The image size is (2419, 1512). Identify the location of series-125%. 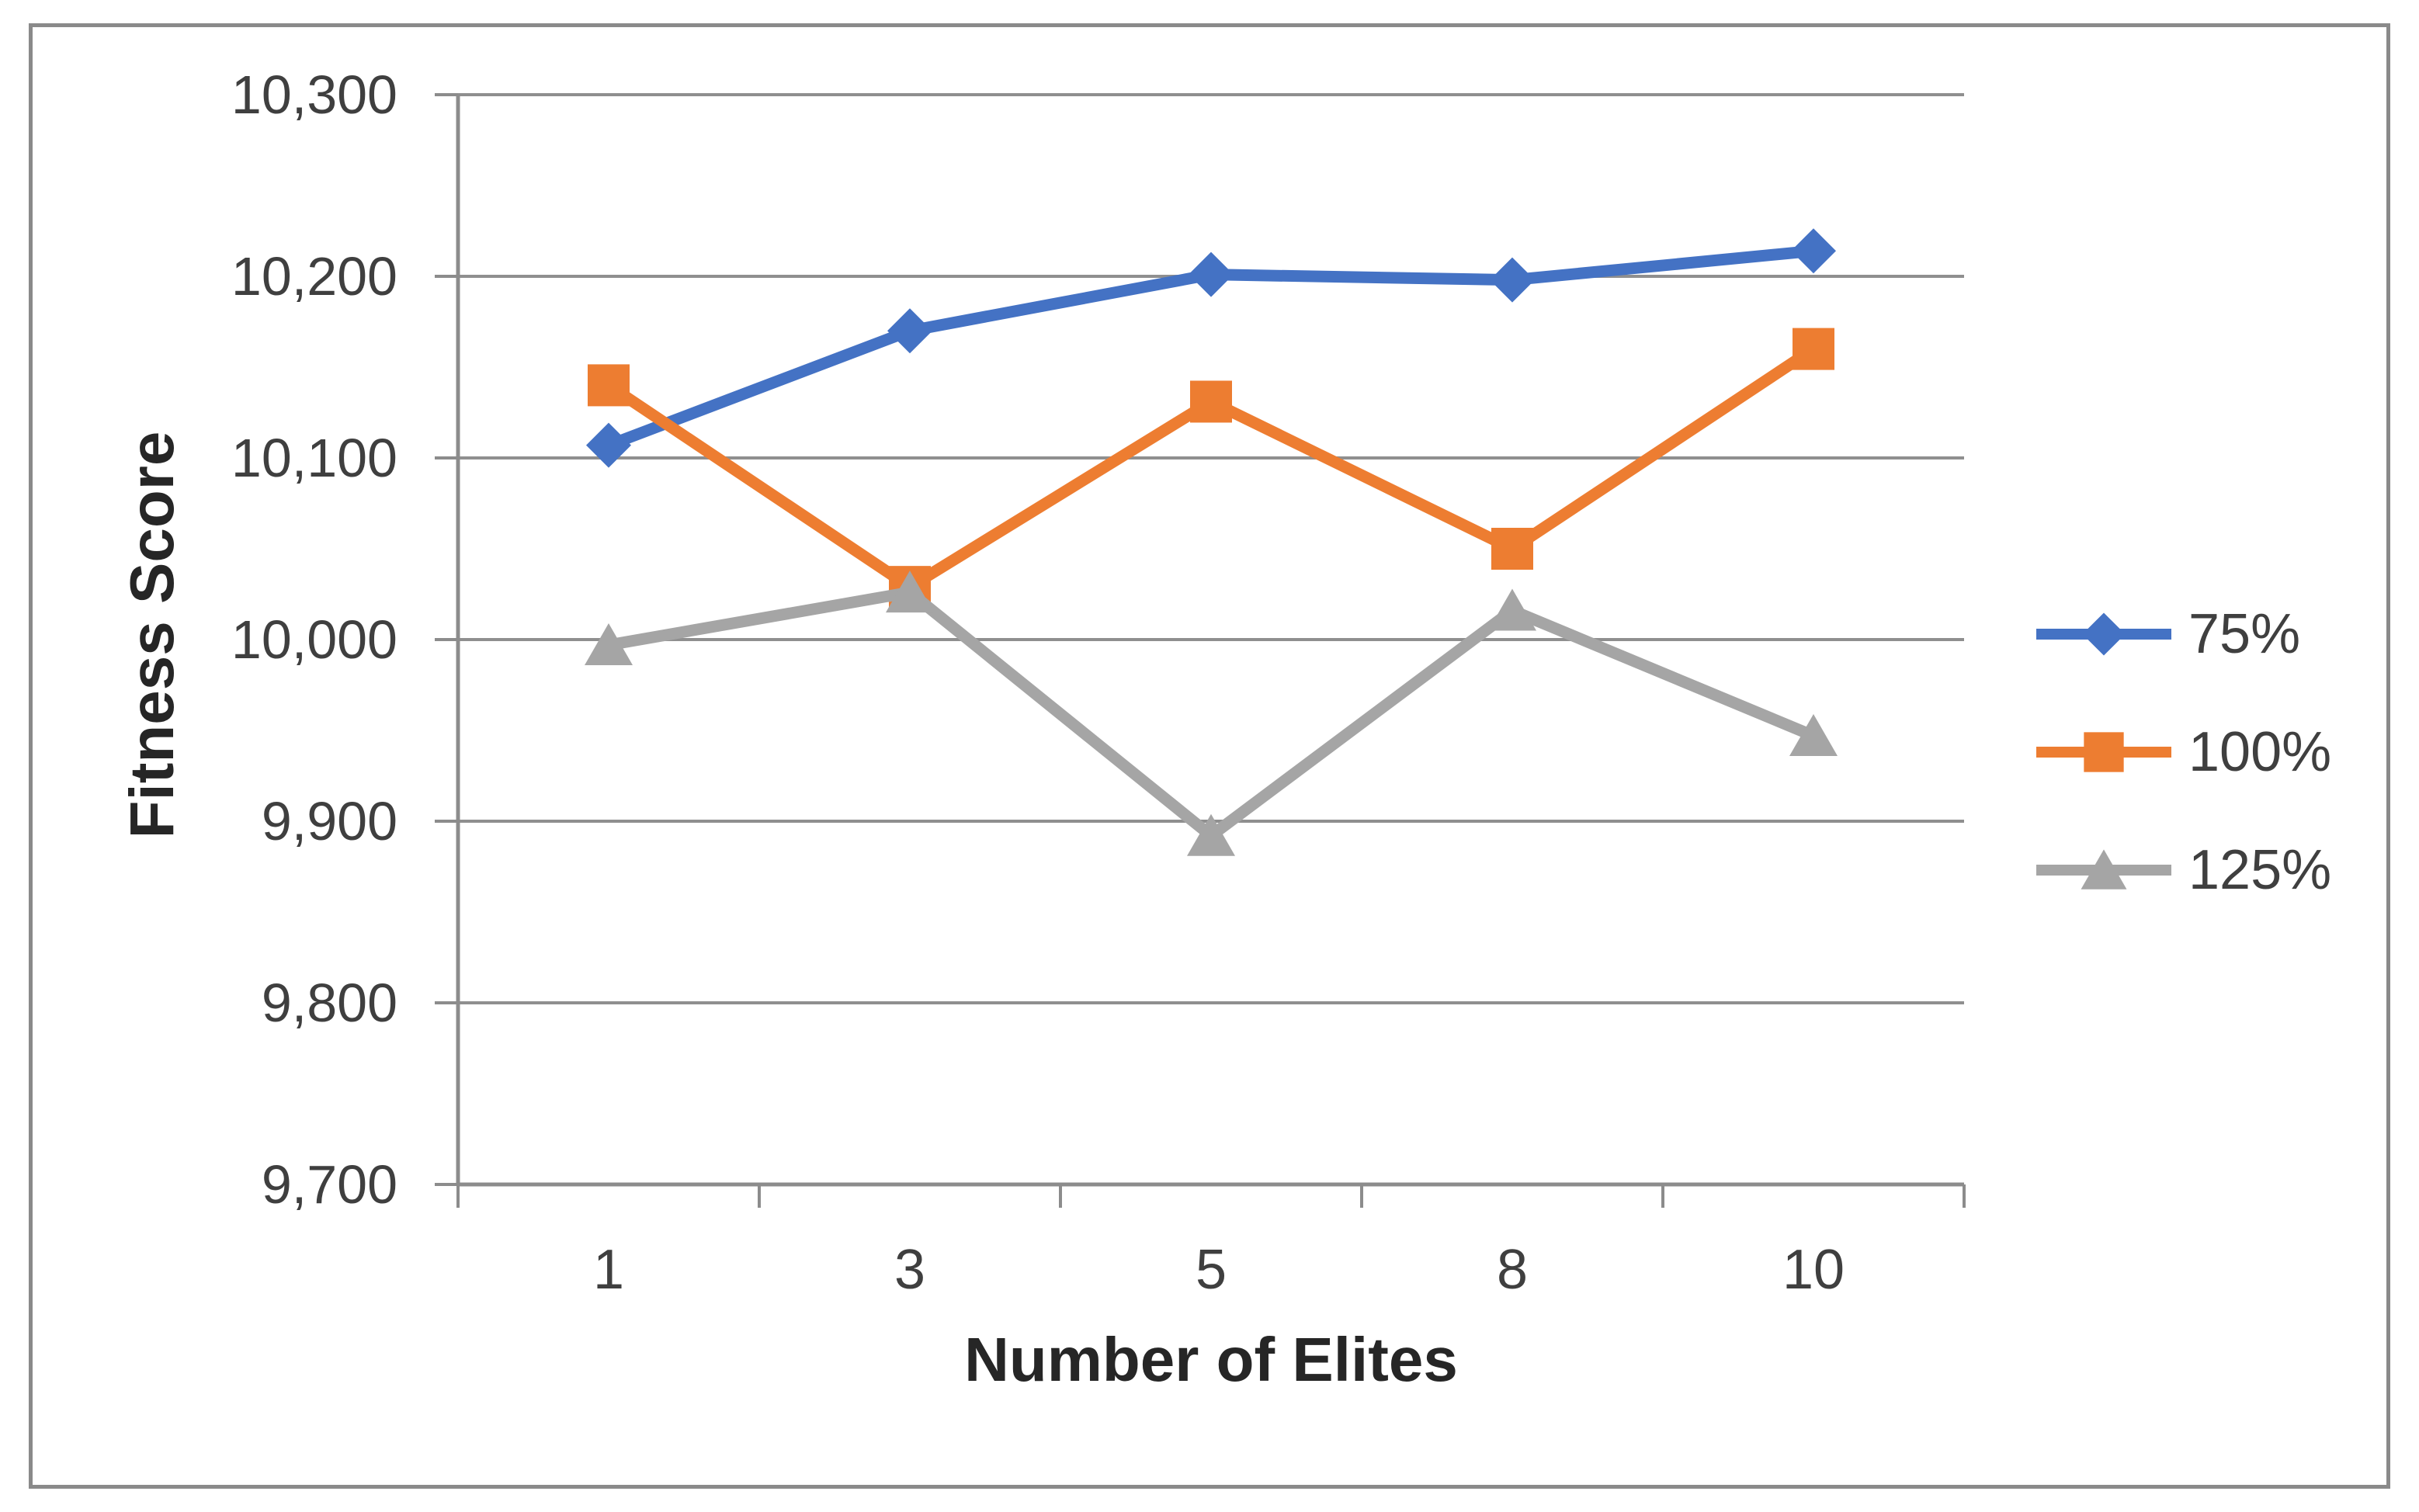
(1211, 713).